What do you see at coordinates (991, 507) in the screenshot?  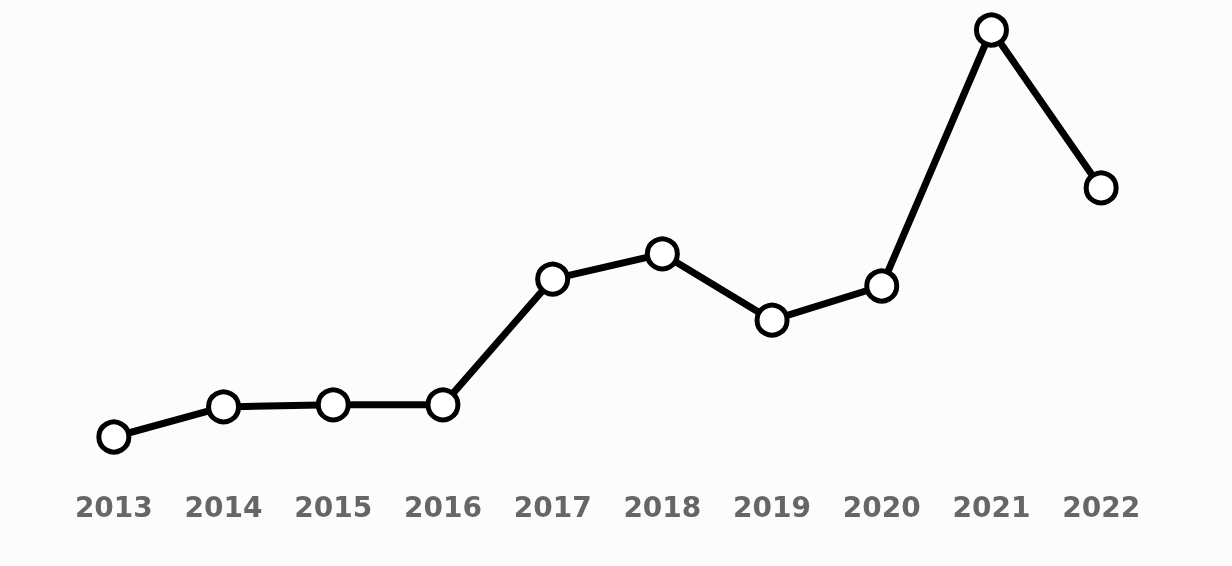 I see `x-tick-label: 2021` at bounding box center [991, 507].